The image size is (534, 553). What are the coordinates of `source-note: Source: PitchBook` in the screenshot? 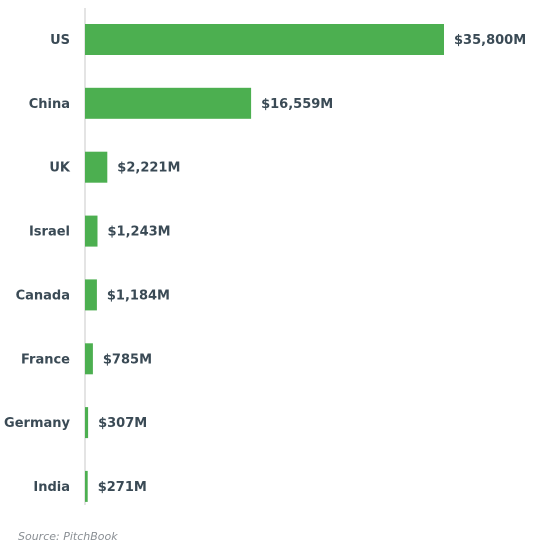 It's located at (68, 536).